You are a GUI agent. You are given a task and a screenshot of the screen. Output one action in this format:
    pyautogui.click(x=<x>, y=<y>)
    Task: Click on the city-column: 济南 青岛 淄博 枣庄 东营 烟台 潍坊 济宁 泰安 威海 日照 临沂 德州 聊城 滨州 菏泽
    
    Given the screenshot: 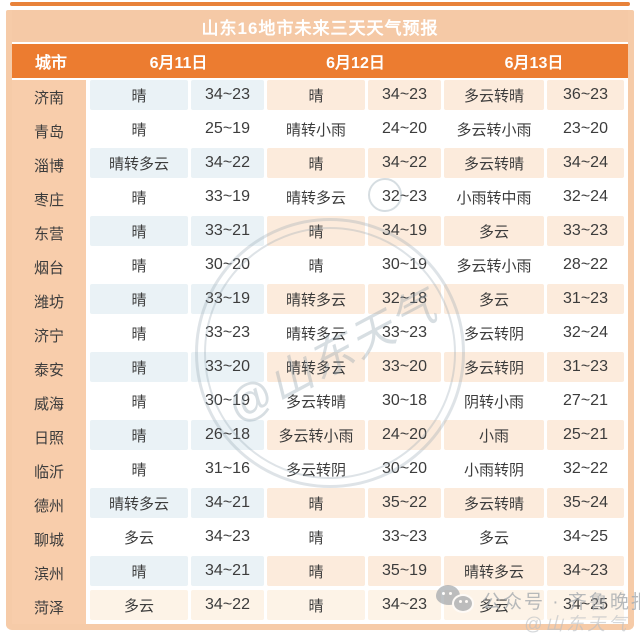 What is the action you would take?
    pyautogui.click(x=49, y=352)
    